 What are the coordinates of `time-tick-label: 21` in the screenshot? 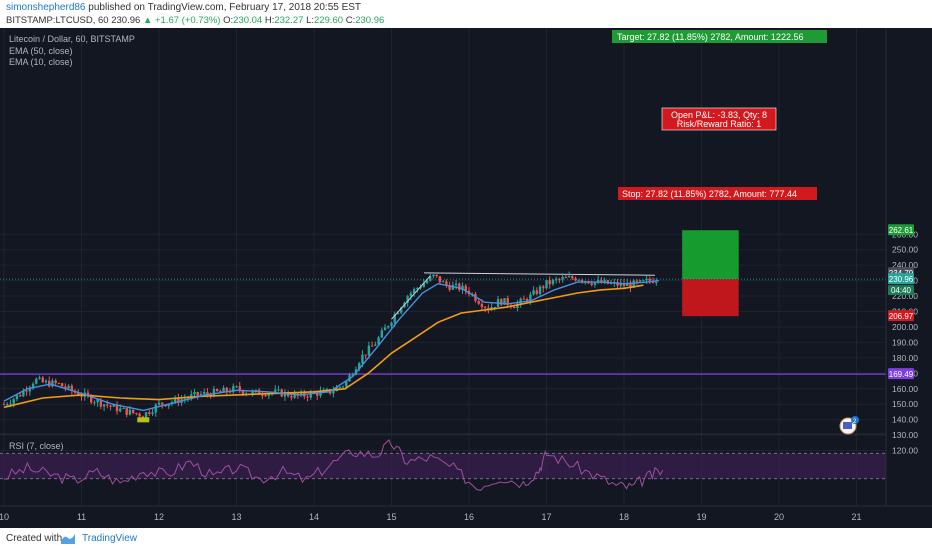 It's located at (856, 517).